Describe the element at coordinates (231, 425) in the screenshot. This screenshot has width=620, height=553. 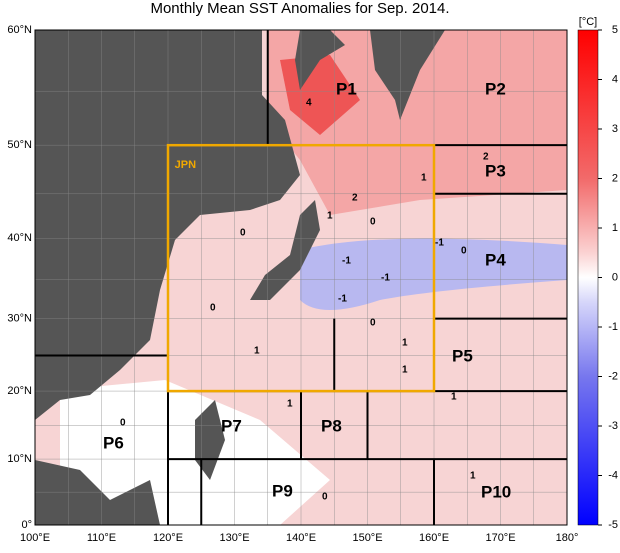
I see `region-label: P7` at that location.